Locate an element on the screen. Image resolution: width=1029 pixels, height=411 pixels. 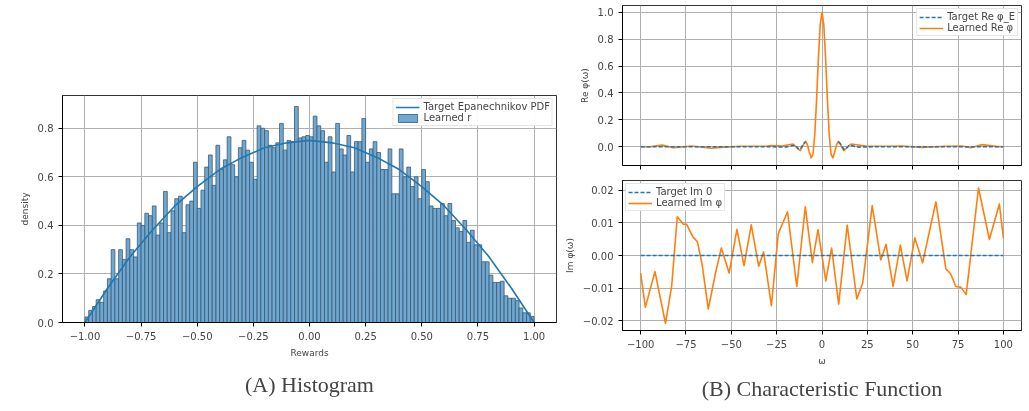
y-tick-label: −0.01 is located at coordinates (598, 289).